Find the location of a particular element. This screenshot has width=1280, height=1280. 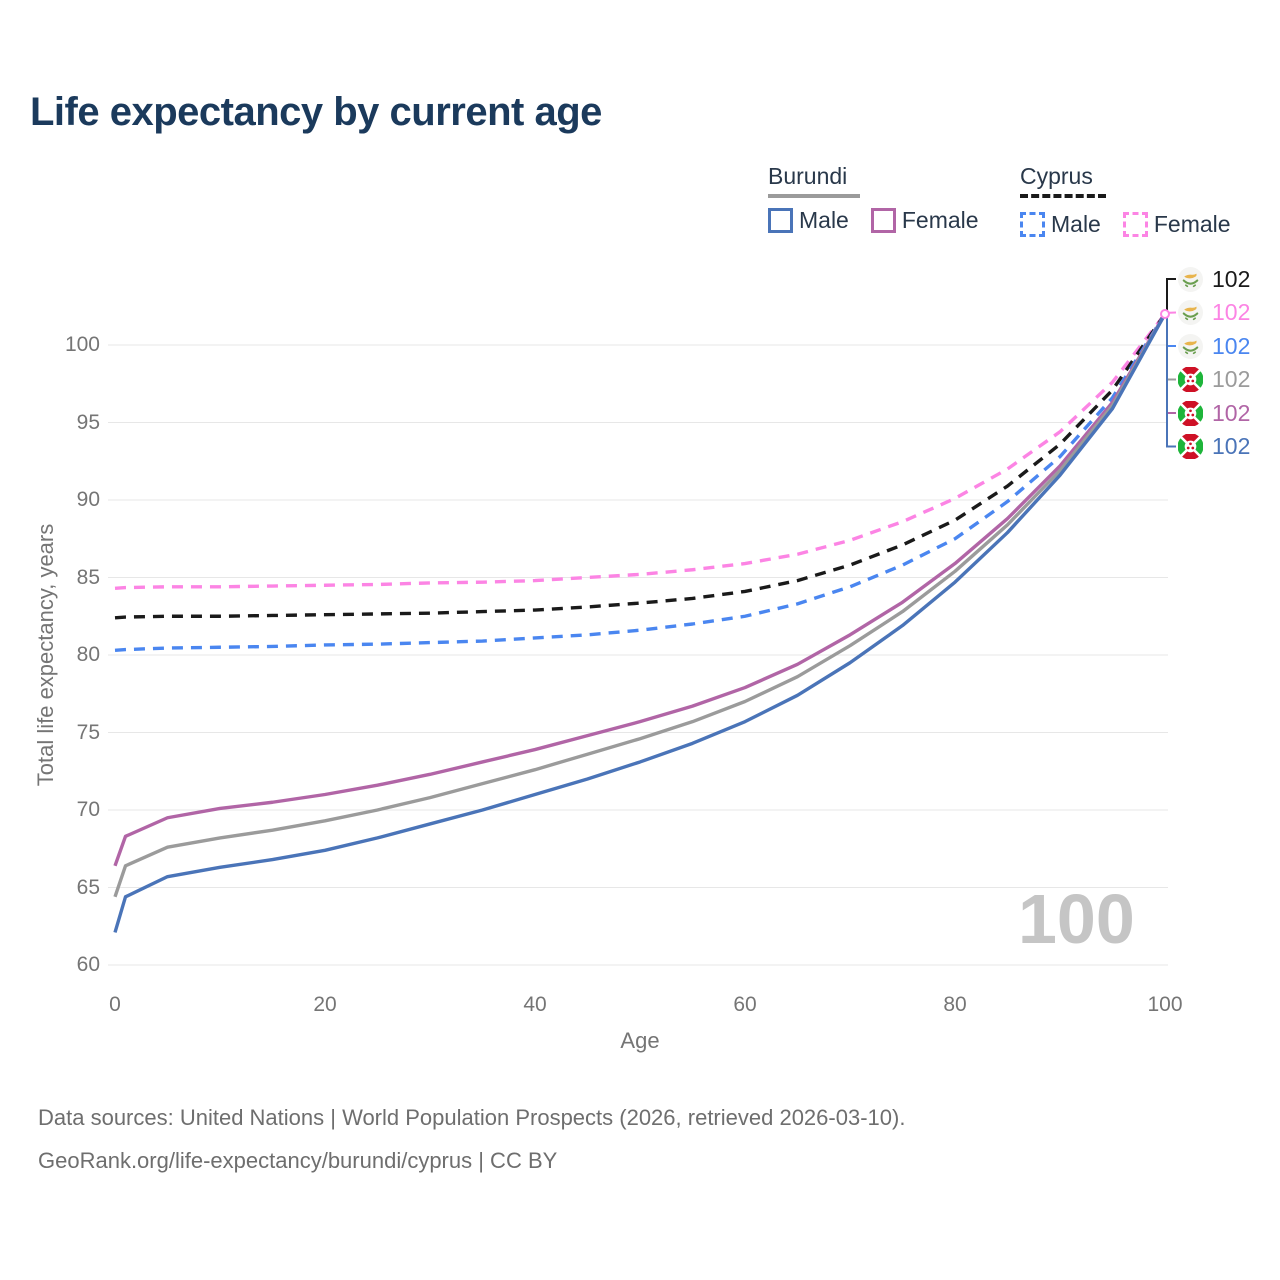

y-axis-tick-70: 70 is located at coordinates (88, 809).